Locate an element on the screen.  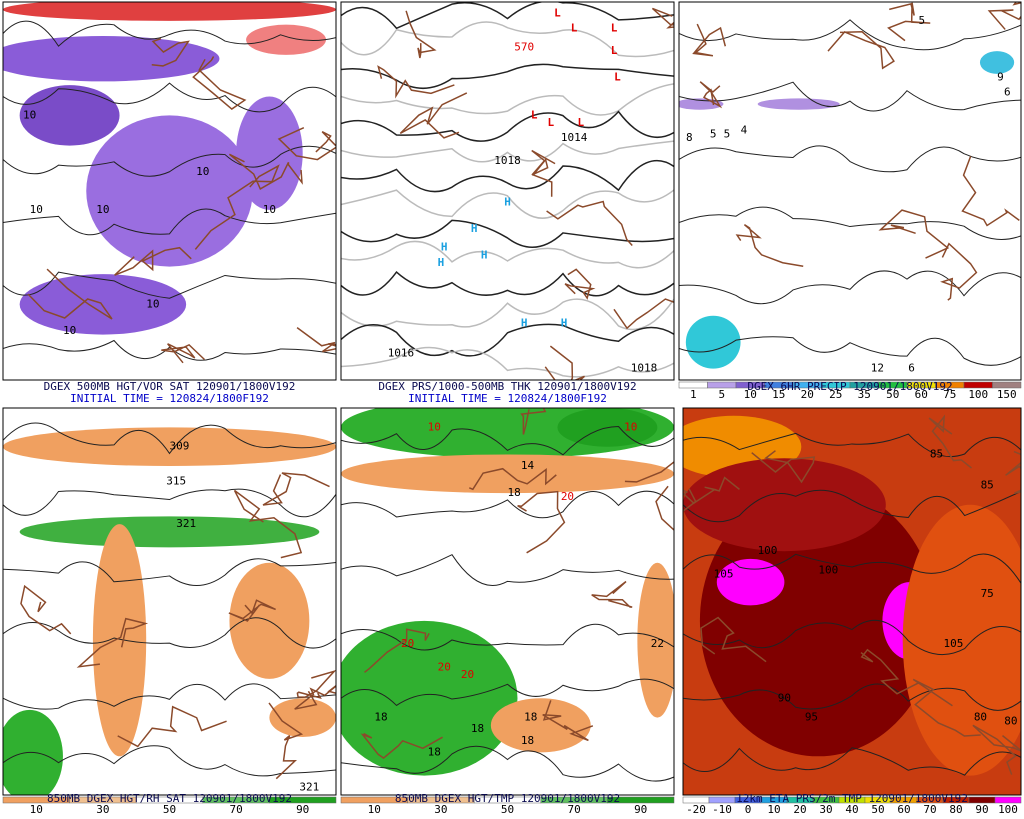
map-label: 100 is located at coordinates (768, 550).